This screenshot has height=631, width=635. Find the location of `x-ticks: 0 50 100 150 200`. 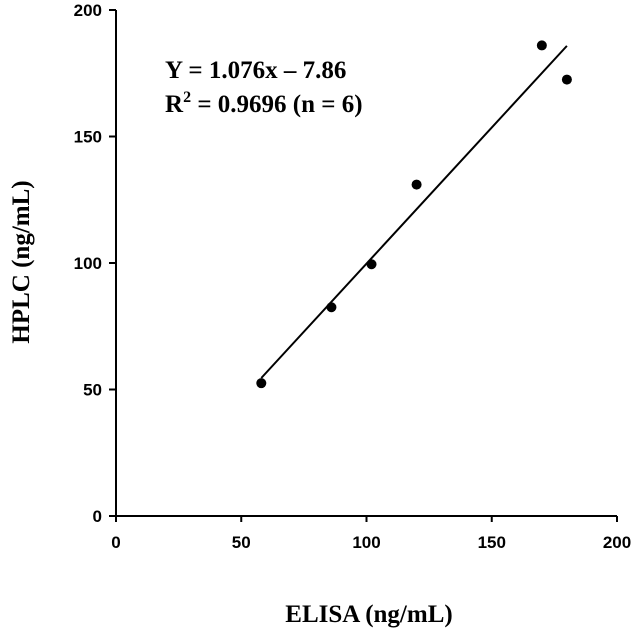

x-ticks: 0 50 100 150 200 is located at coordinates (371, 534).